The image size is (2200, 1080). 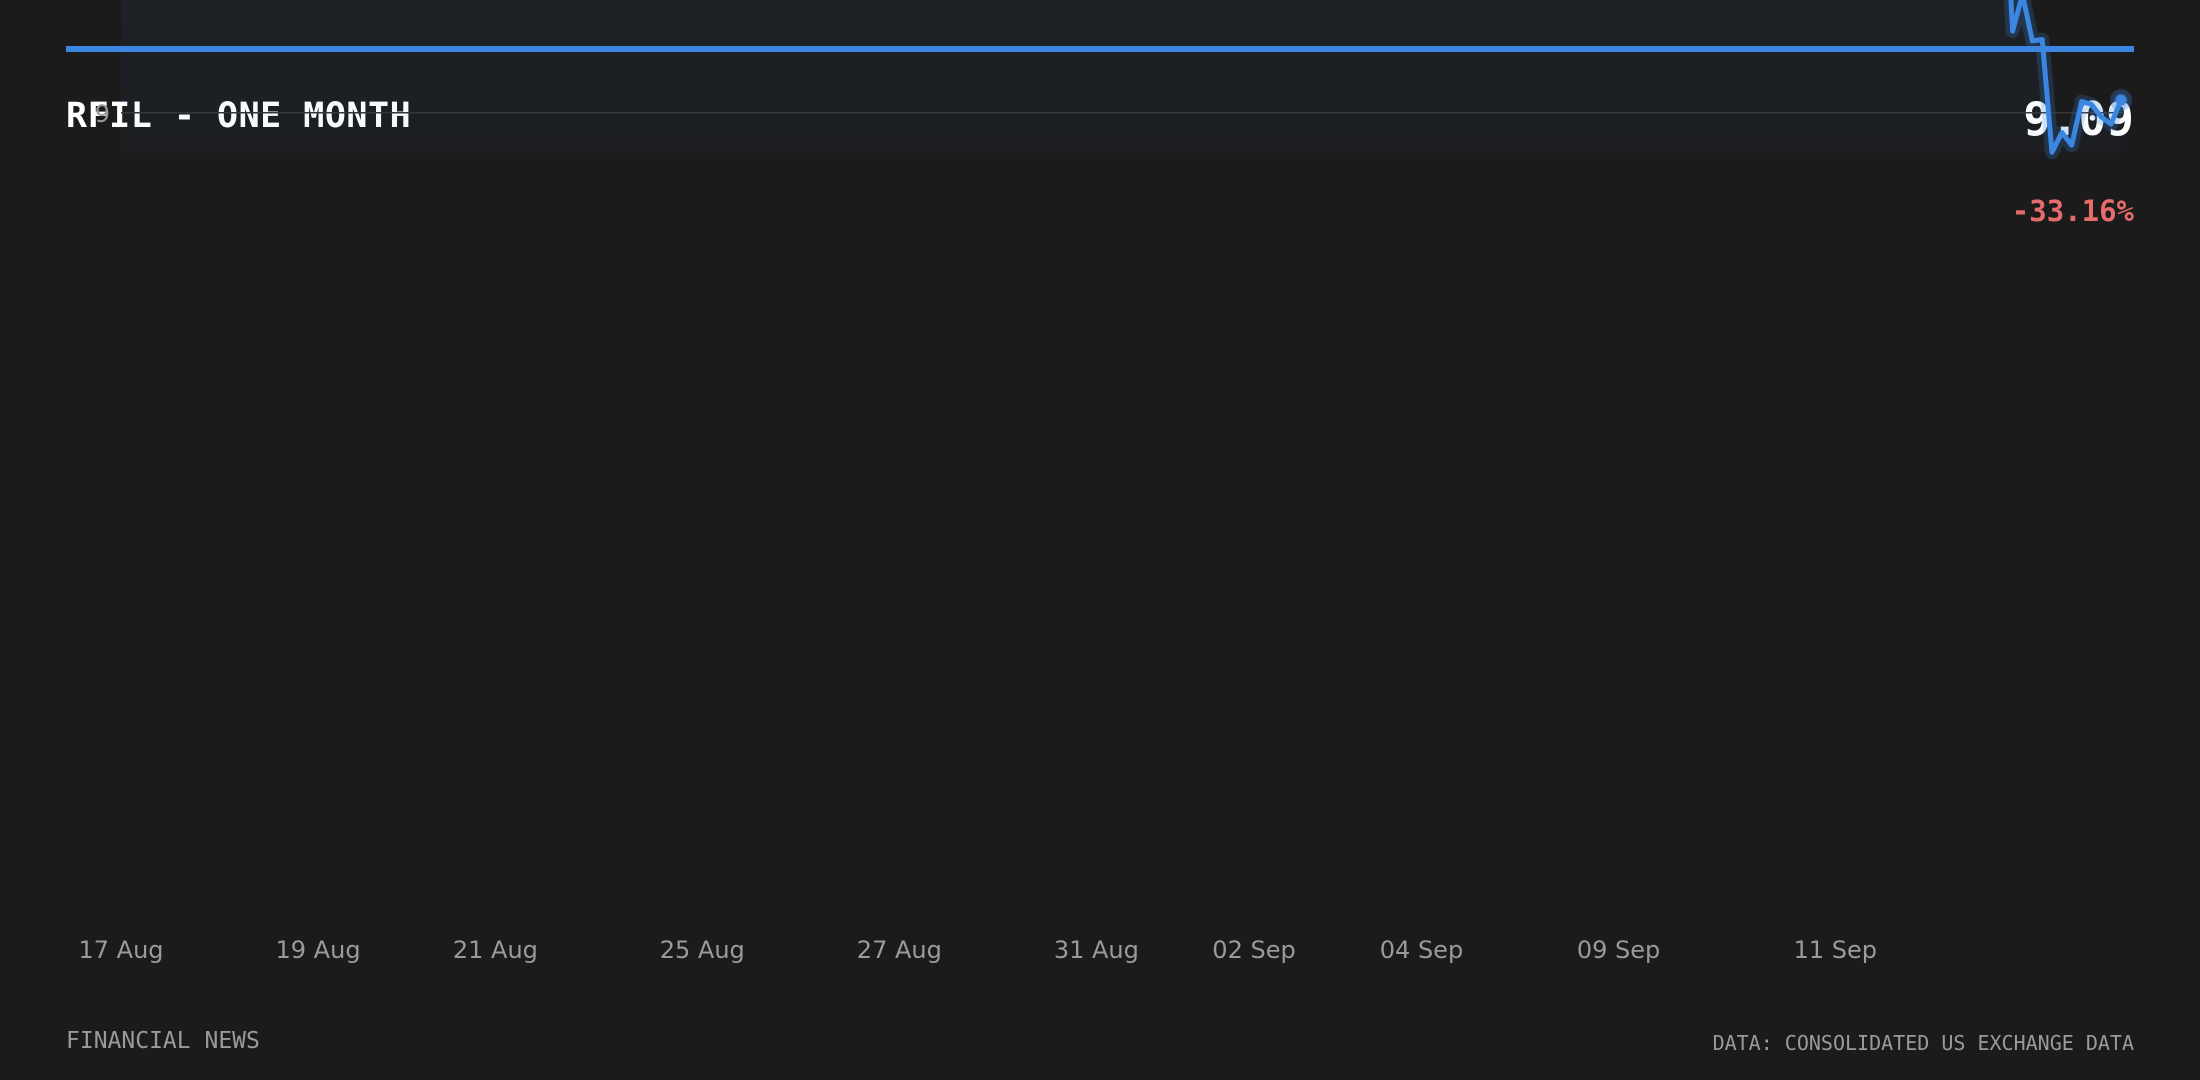 What do you see at coordinates (2121, 100) in the screenshot?
I see `last-point-marker` at bounding box center [2121, 100].